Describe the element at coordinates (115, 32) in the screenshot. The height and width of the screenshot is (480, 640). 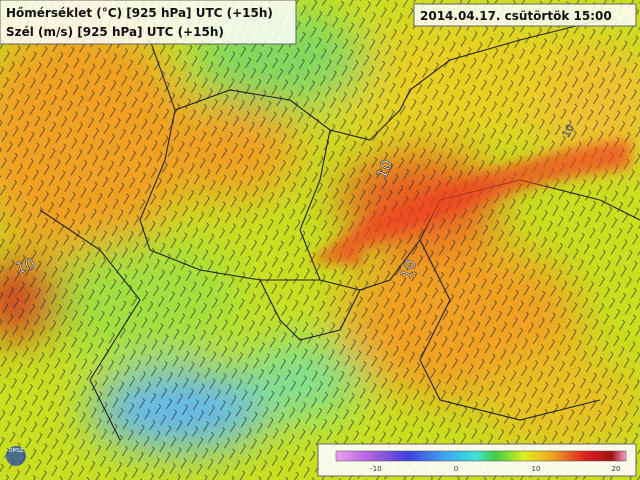
I see `title-line: Szél (m/s) [925 hPa] UTC (+15h)` at that location.